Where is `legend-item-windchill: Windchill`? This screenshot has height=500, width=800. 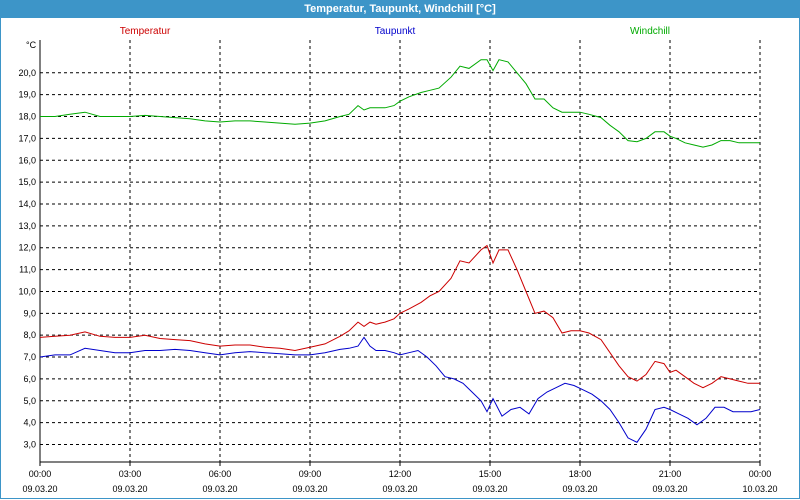 legend-item-windchill: Windchill is located at coordinates (650, 31).